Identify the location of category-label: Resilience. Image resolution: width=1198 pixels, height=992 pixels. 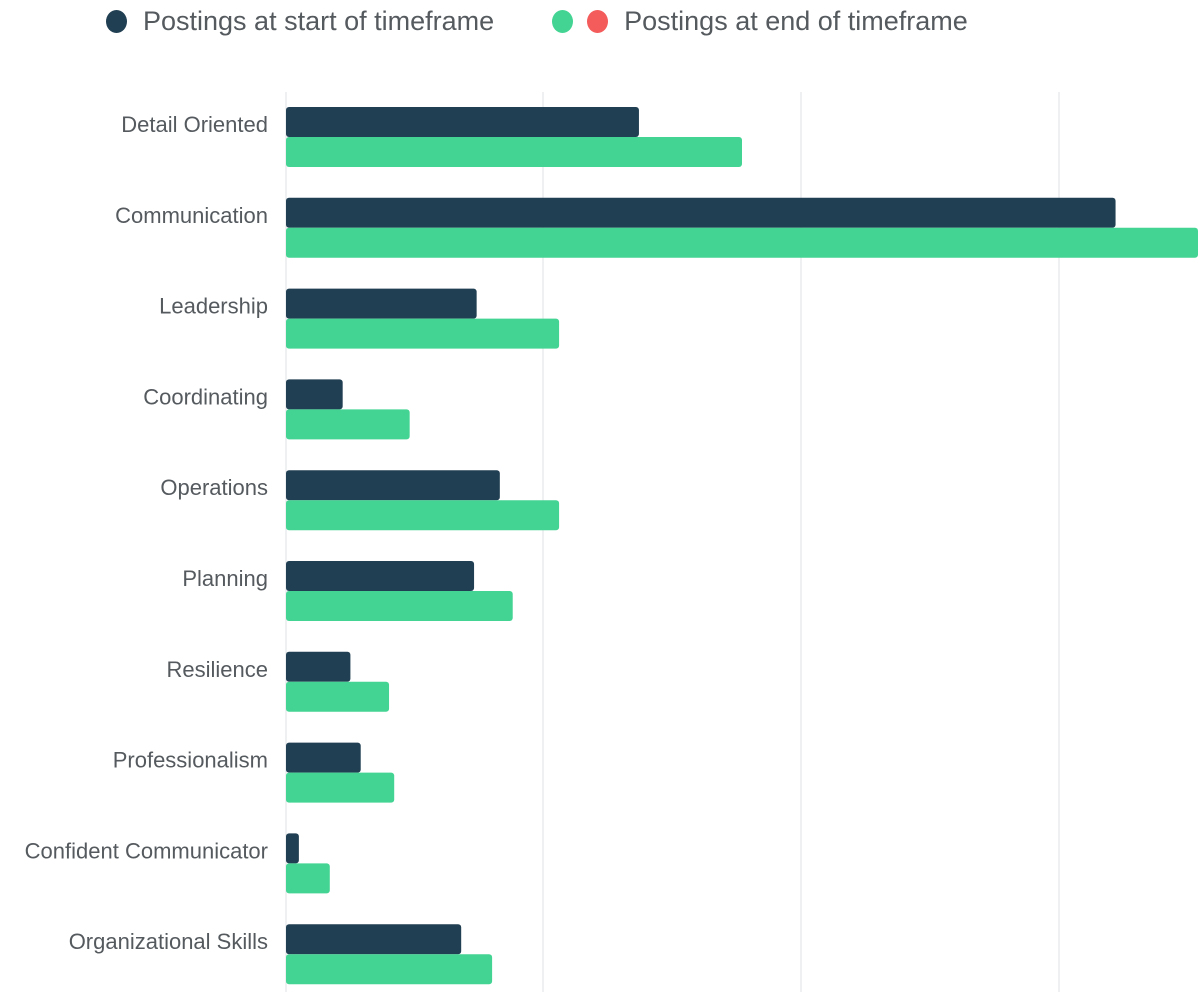
(218, 669).